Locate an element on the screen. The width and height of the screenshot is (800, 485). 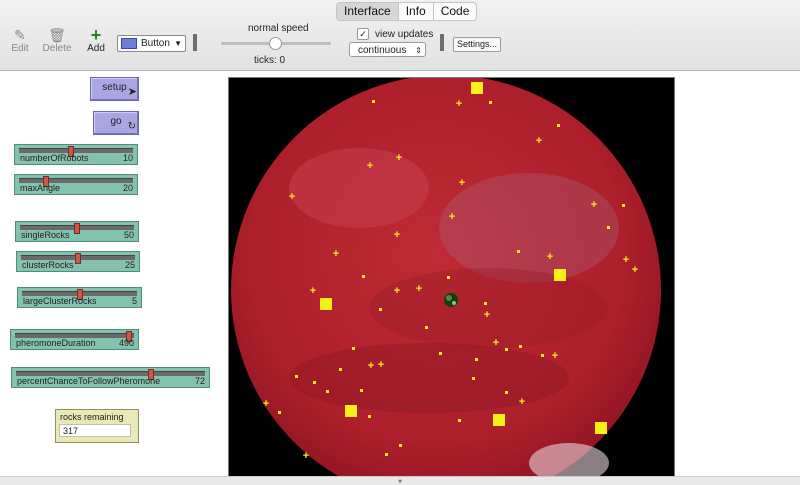
slider-name: clusterRocks is located at coordinates (48, 265).